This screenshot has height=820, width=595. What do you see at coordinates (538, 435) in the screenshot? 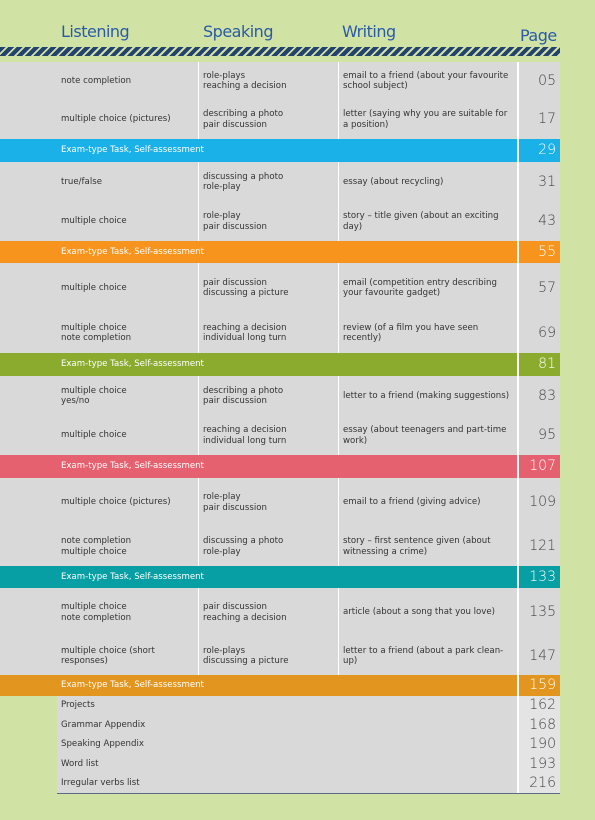
I see `page-number: 95` at bounding box center [538, 435].